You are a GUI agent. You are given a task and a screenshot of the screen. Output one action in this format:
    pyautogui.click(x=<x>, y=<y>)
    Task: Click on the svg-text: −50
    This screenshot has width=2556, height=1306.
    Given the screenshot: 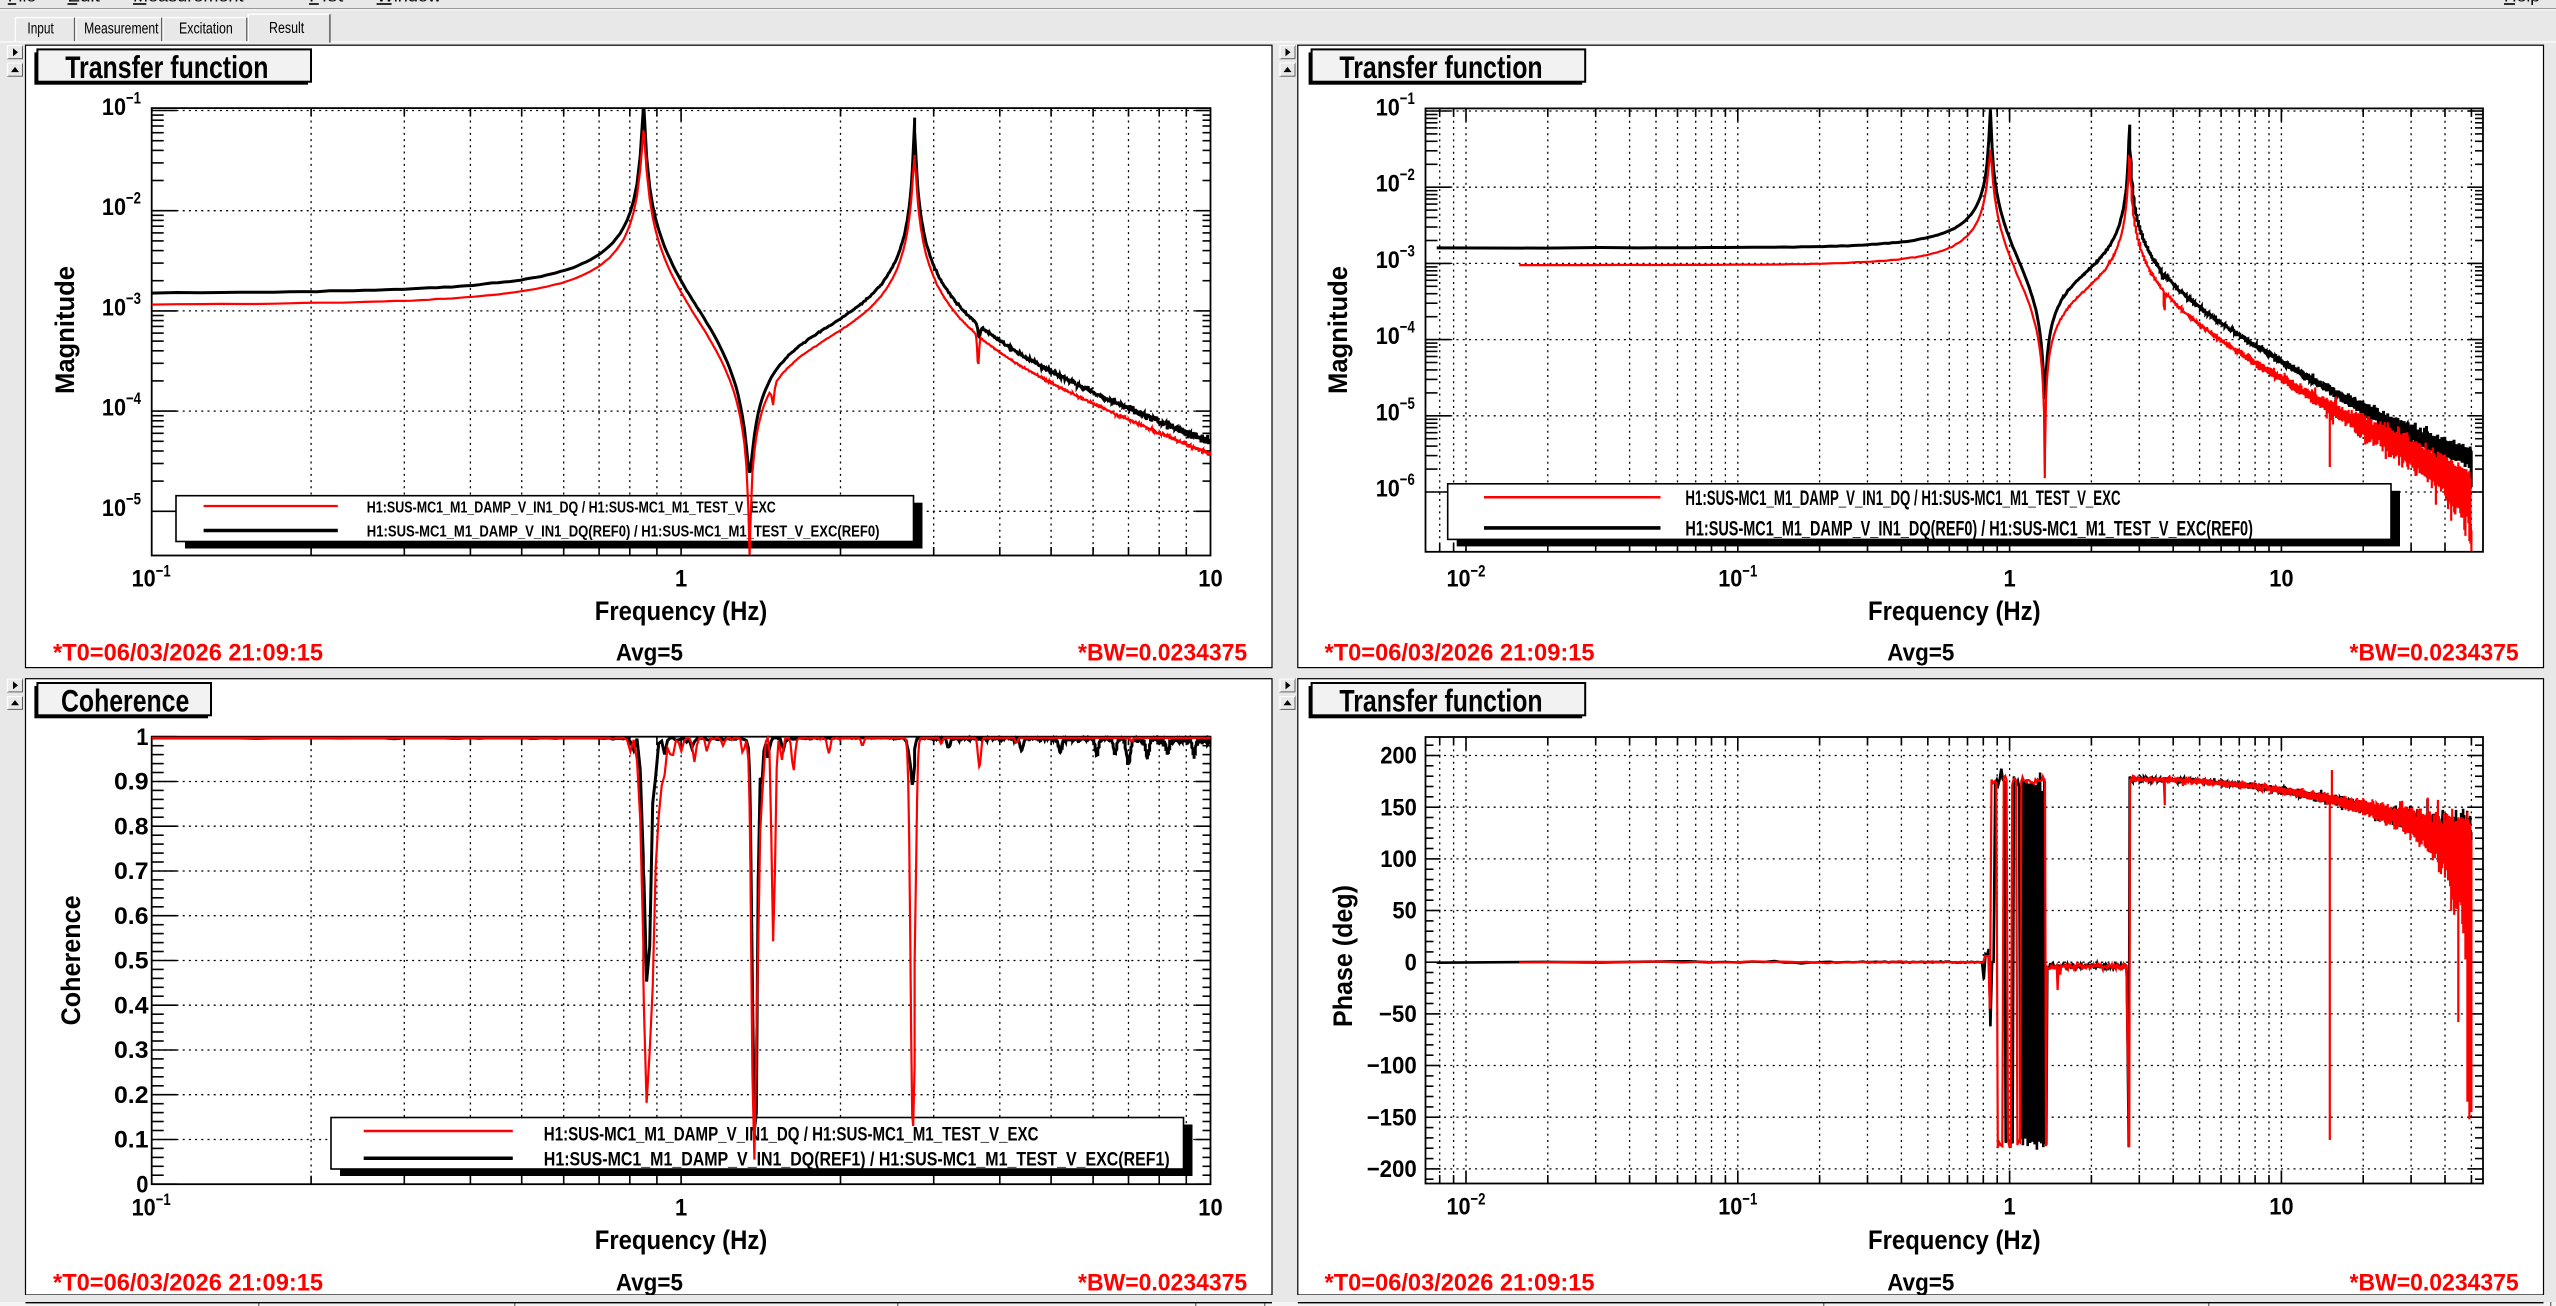 What is the action you would take?
    pyautogui.click(x=1398, y=1014)
    